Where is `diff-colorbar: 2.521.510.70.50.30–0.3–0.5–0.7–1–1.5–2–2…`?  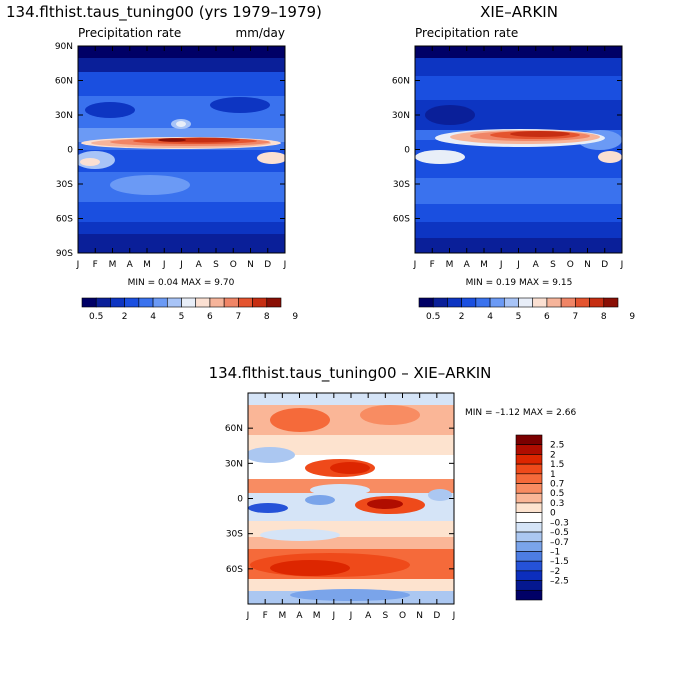 diff-colorbar: 2.521.510.70.50.30–0.3–0.5–0.7–1–1.5–2–2… is located at coordinates (542, 517).